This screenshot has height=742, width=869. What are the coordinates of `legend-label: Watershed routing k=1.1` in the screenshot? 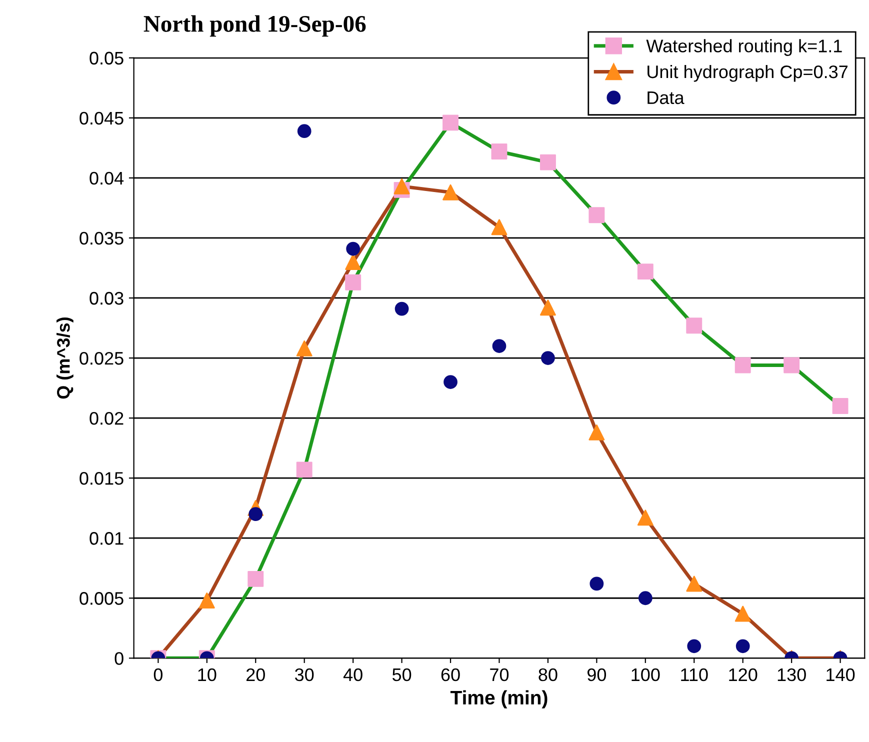 It's located at (744, 47).